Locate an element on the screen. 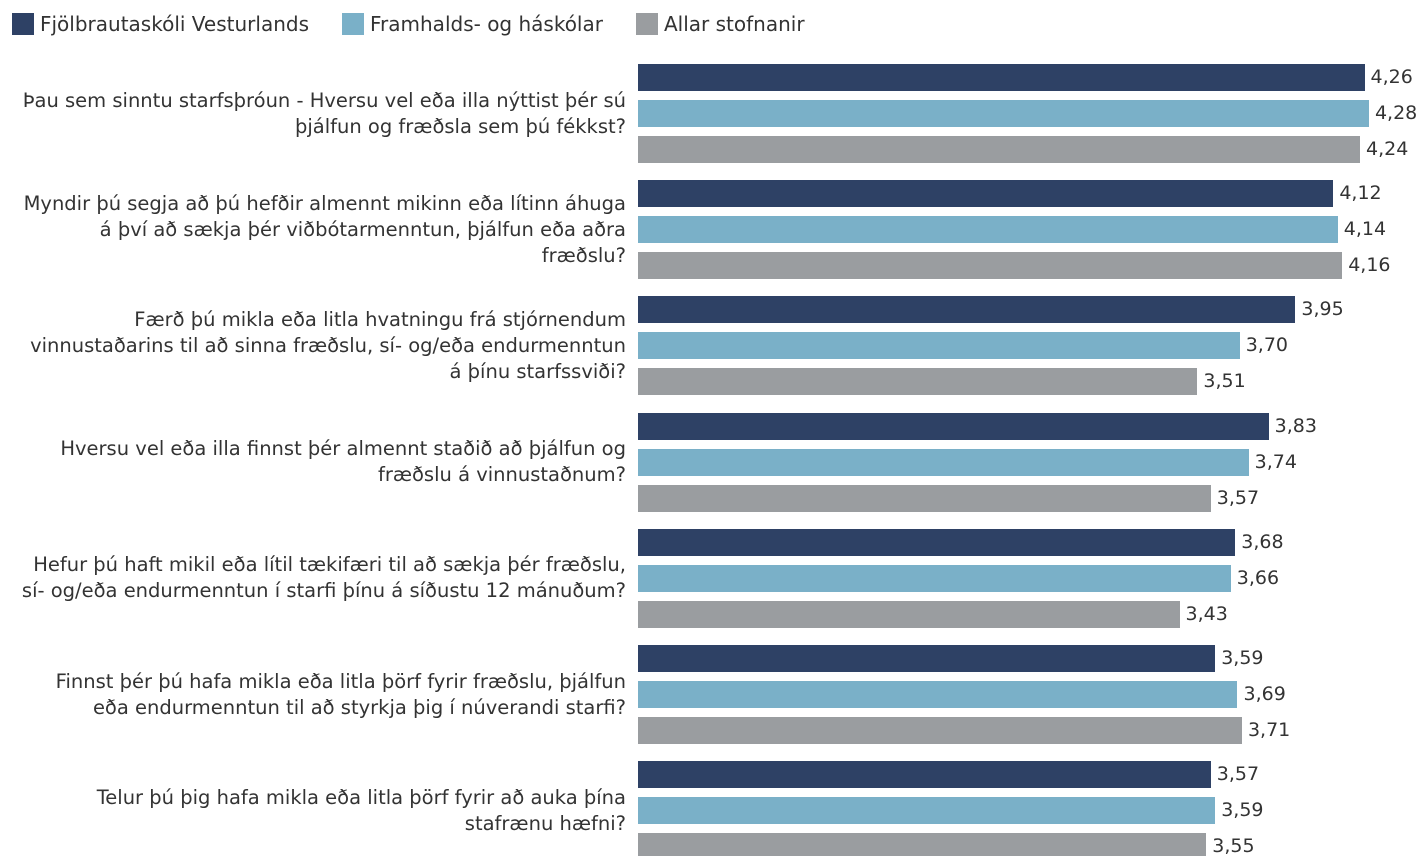 The image size is (1423, 856). value-label: 3,74 is located at coordinates (1275, 461).